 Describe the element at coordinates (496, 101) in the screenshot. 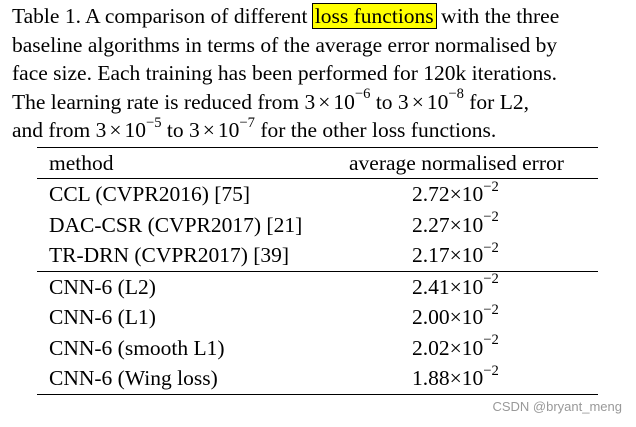

I see `caption-text: for L2,` at that location.